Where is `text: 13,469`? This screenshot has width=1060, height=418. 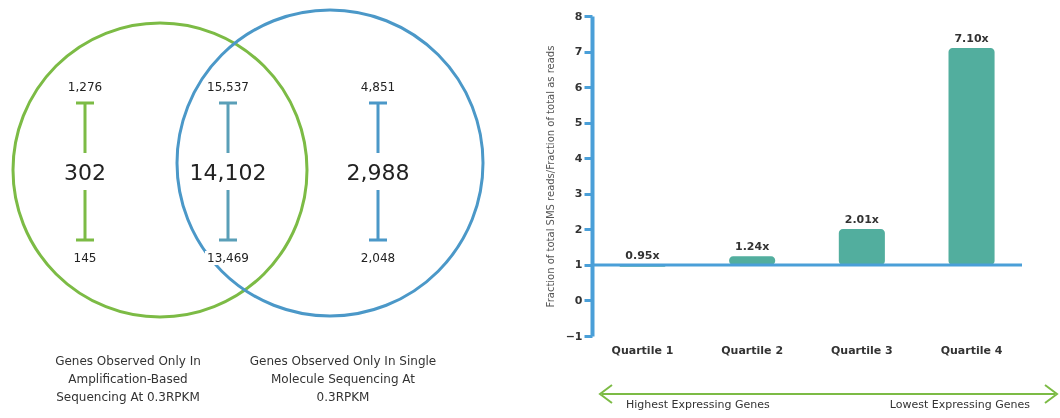
text: 13,469 is located at coordinates (228, 258).